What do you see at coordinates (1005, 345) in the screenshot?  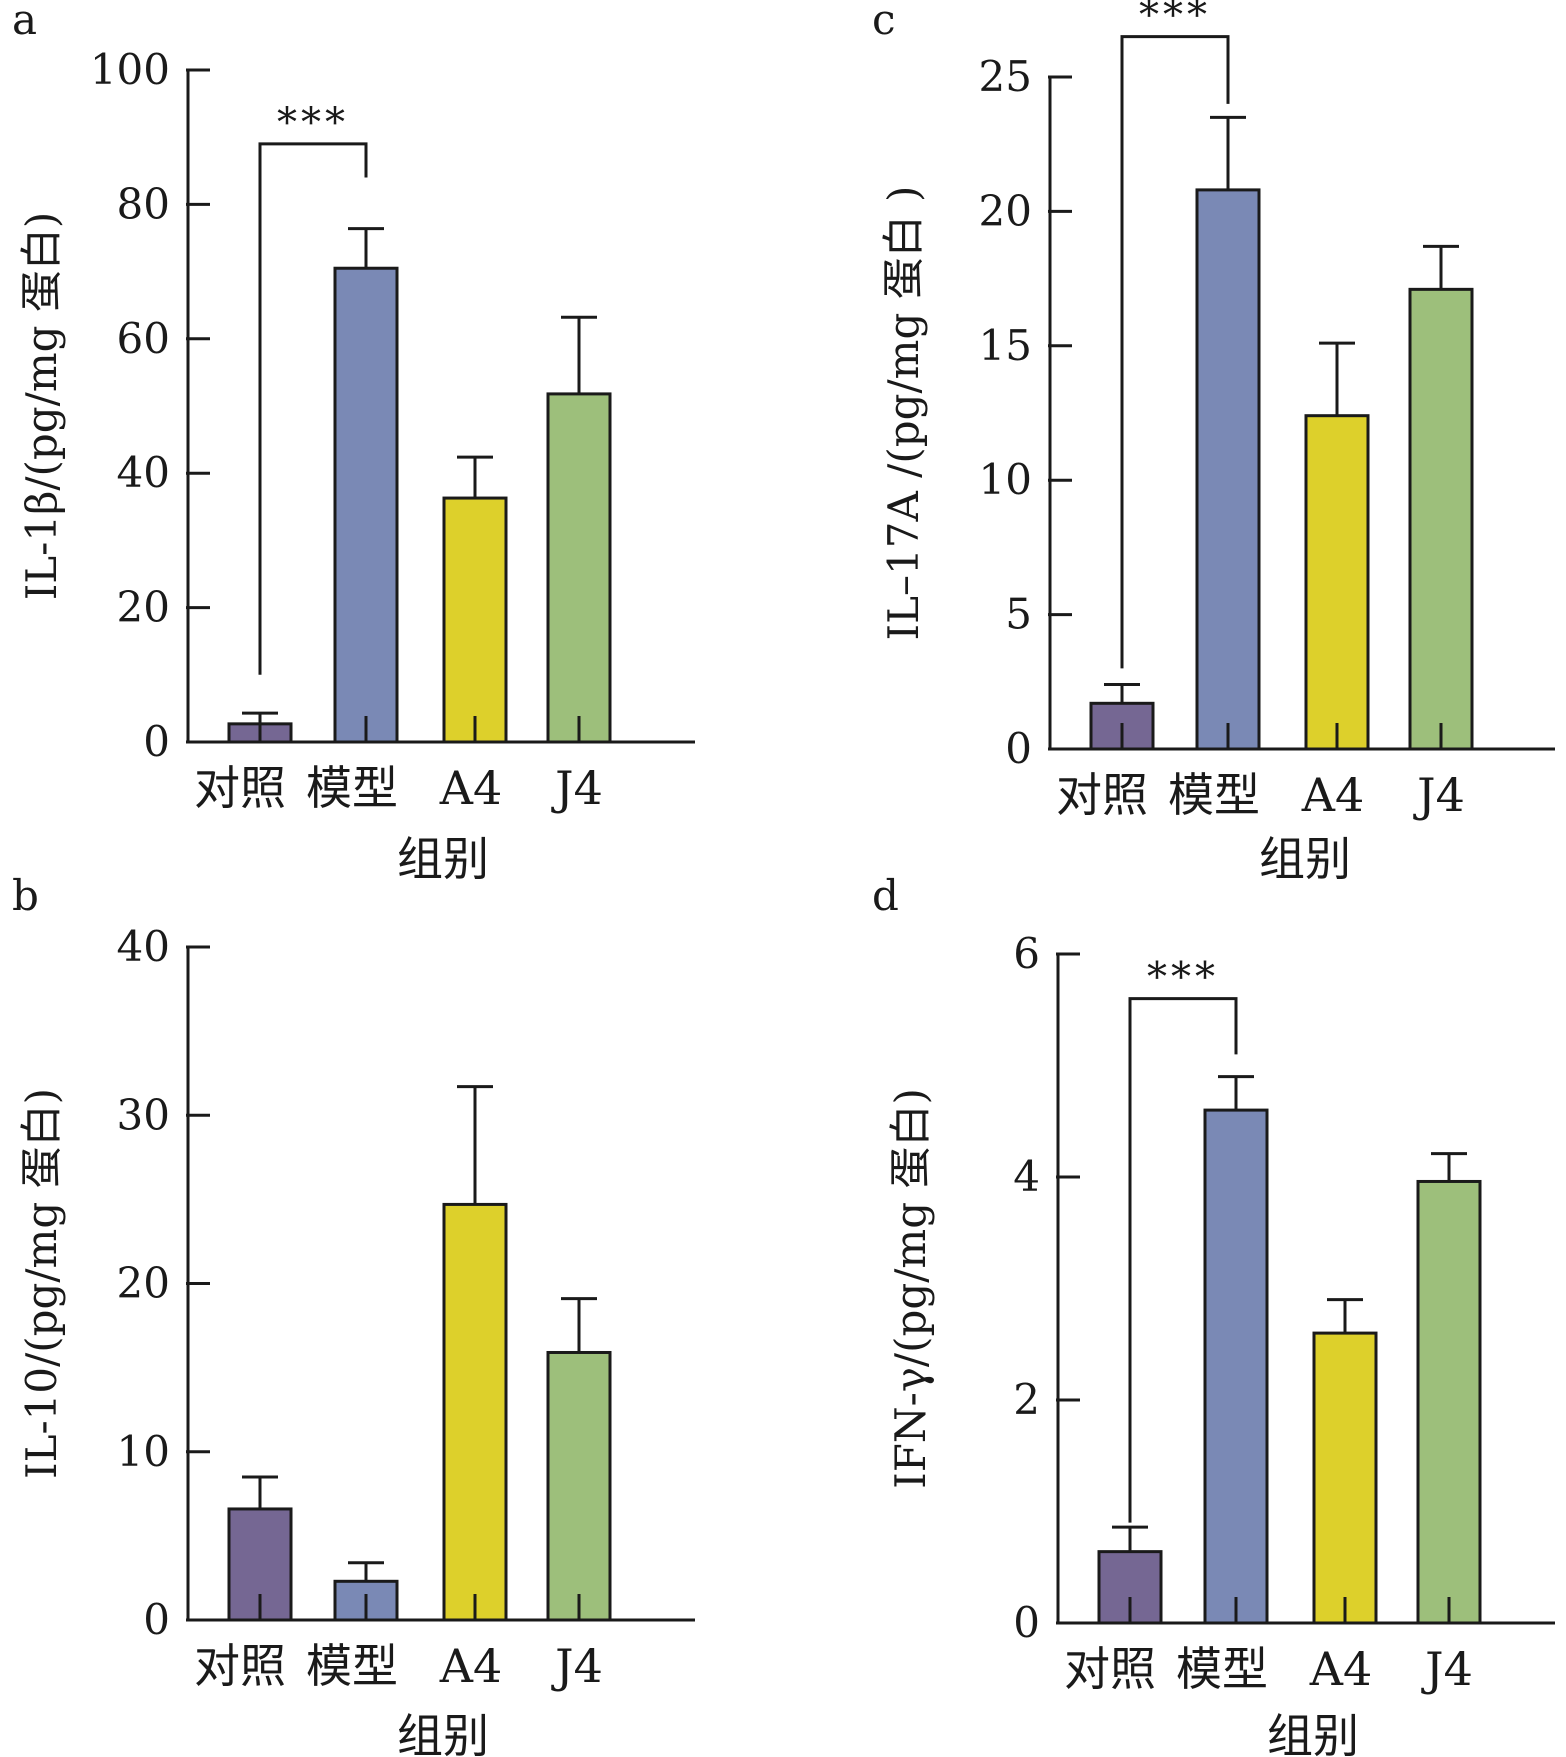 I see `y-tick-label: 15` at bounding box center [1005, 345].